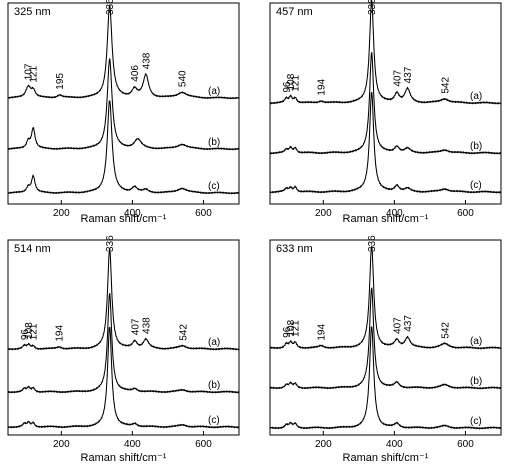 The image size is (509, 472). Describe the element at coordinates (60, 81) in the screenshot. I see `peak-label: 195` at that location.